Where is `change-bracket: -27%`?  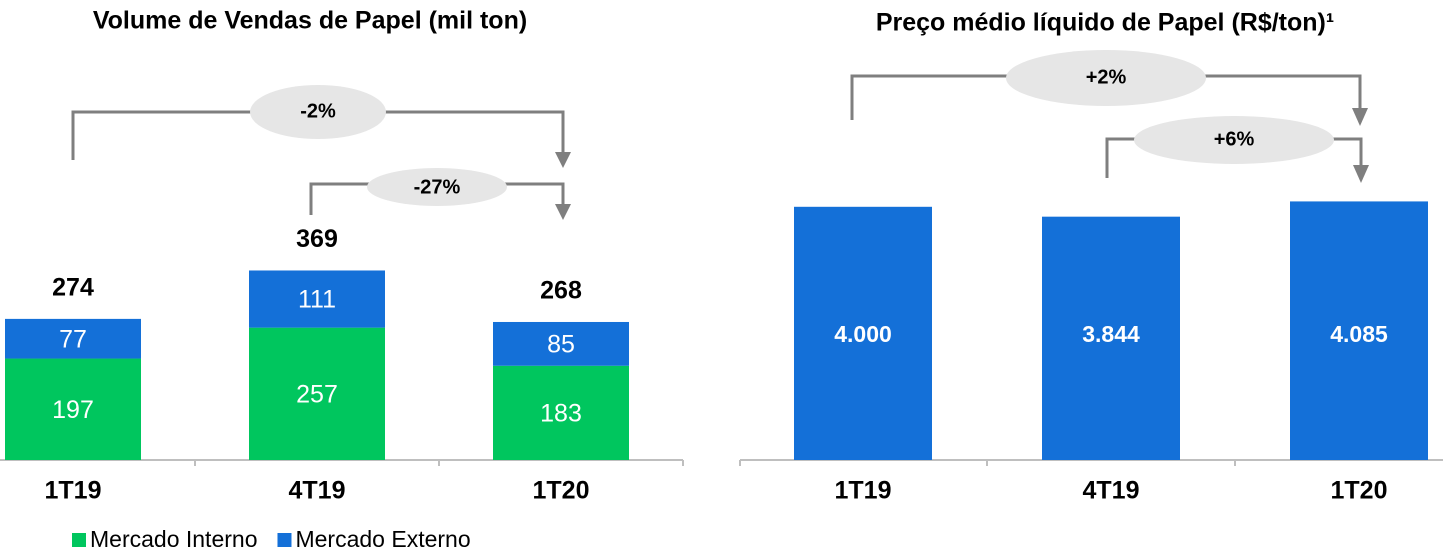
change-bracket: -27% is located at coordinates (440, 194).